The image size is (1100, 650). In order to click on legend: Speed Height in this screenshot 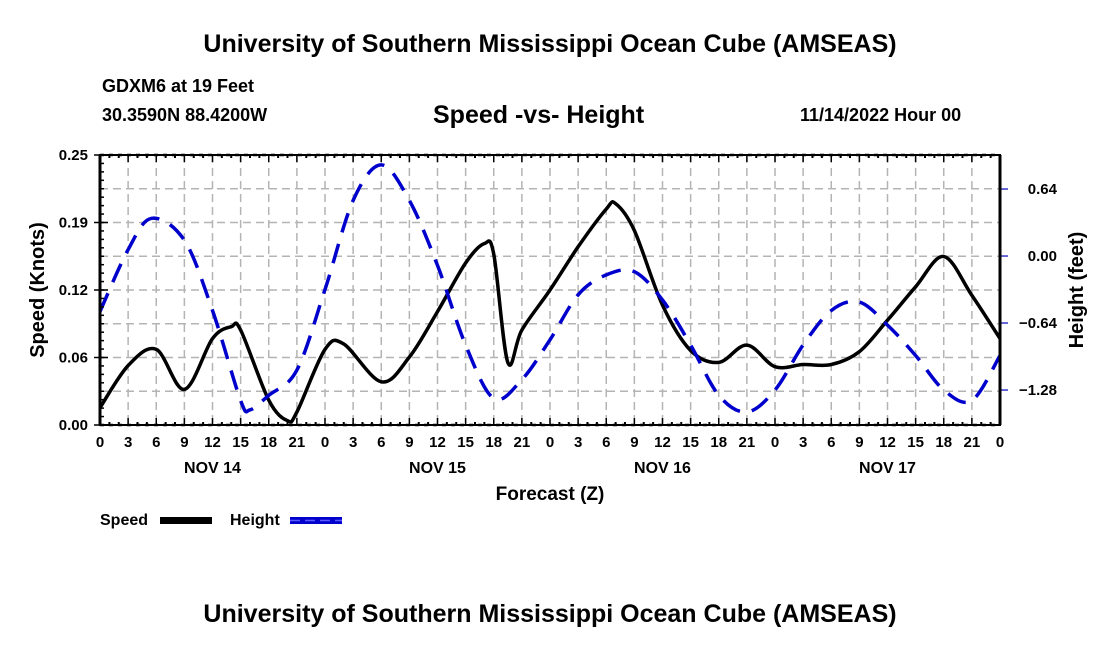, I will do `click(221, 520)`.